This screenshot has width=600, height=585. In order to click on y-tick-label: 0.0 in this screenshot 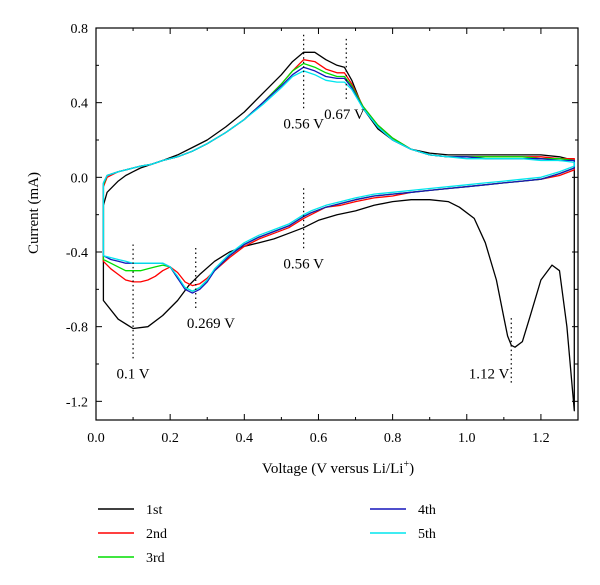, I will do `click(80, 178)`.